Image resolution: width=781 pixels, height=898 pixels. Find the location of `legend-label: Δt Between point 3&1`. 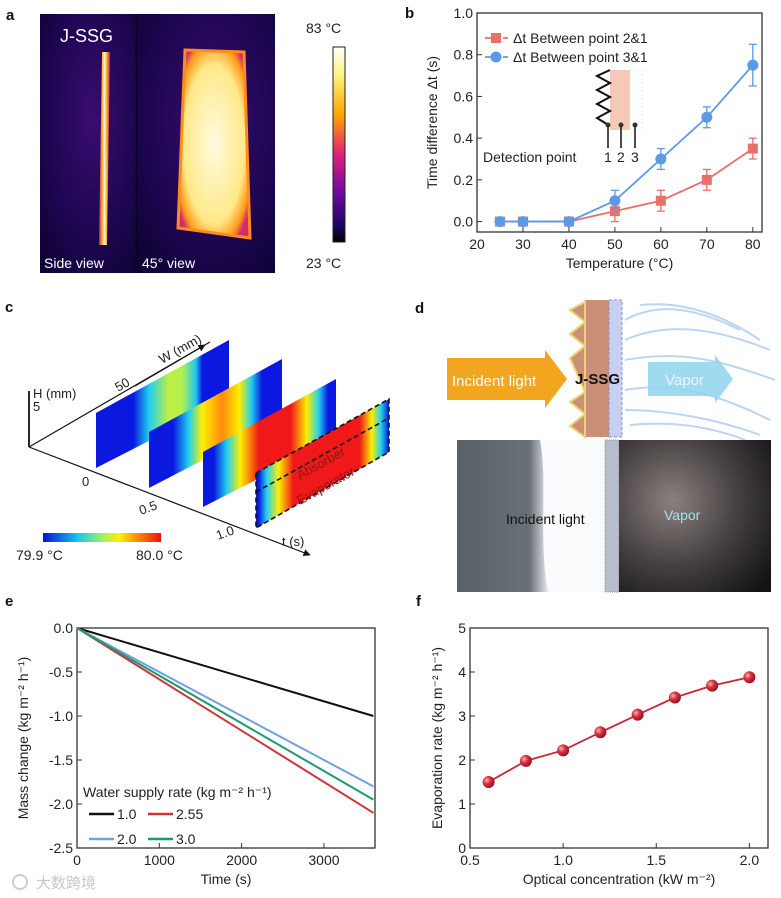

legend-label: Δt Between point 3&1 is located at coordinates (580, 57).